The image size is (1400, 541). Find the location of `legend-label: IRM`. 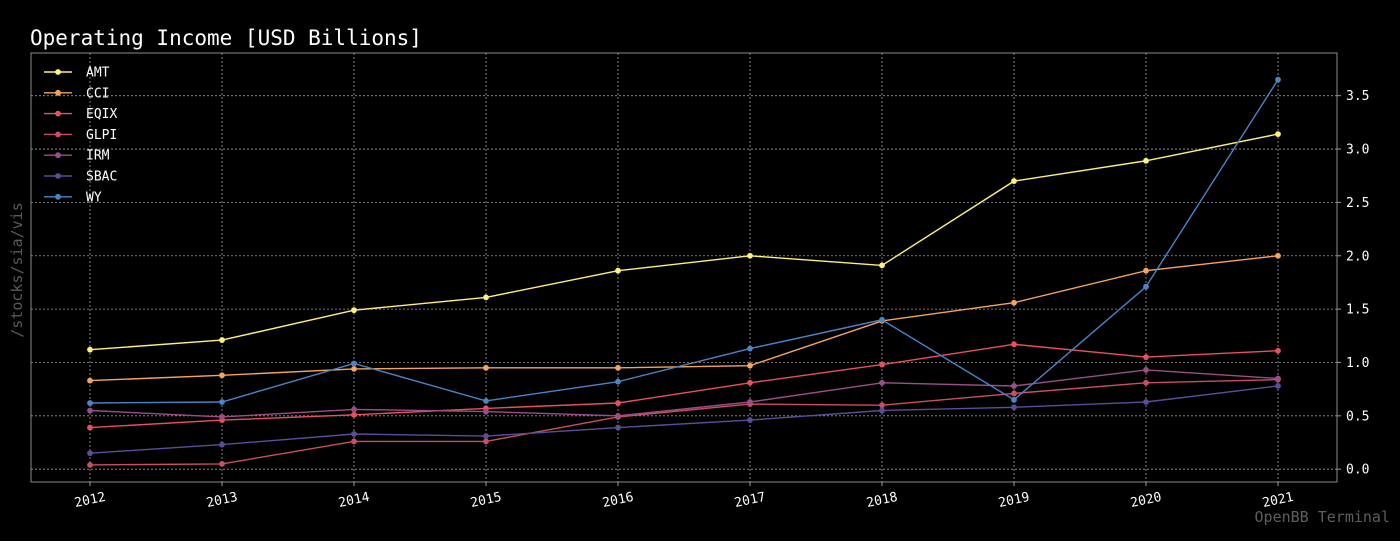

legend-label: IRM is located at coordinates (98, 156).